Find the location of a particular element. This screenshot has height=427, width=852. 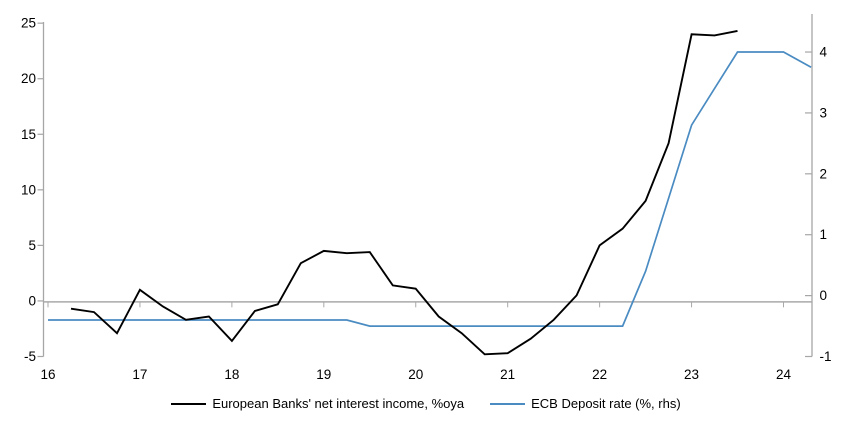

left-axis-tick-label: 15 is located at coordinates (28, 134).